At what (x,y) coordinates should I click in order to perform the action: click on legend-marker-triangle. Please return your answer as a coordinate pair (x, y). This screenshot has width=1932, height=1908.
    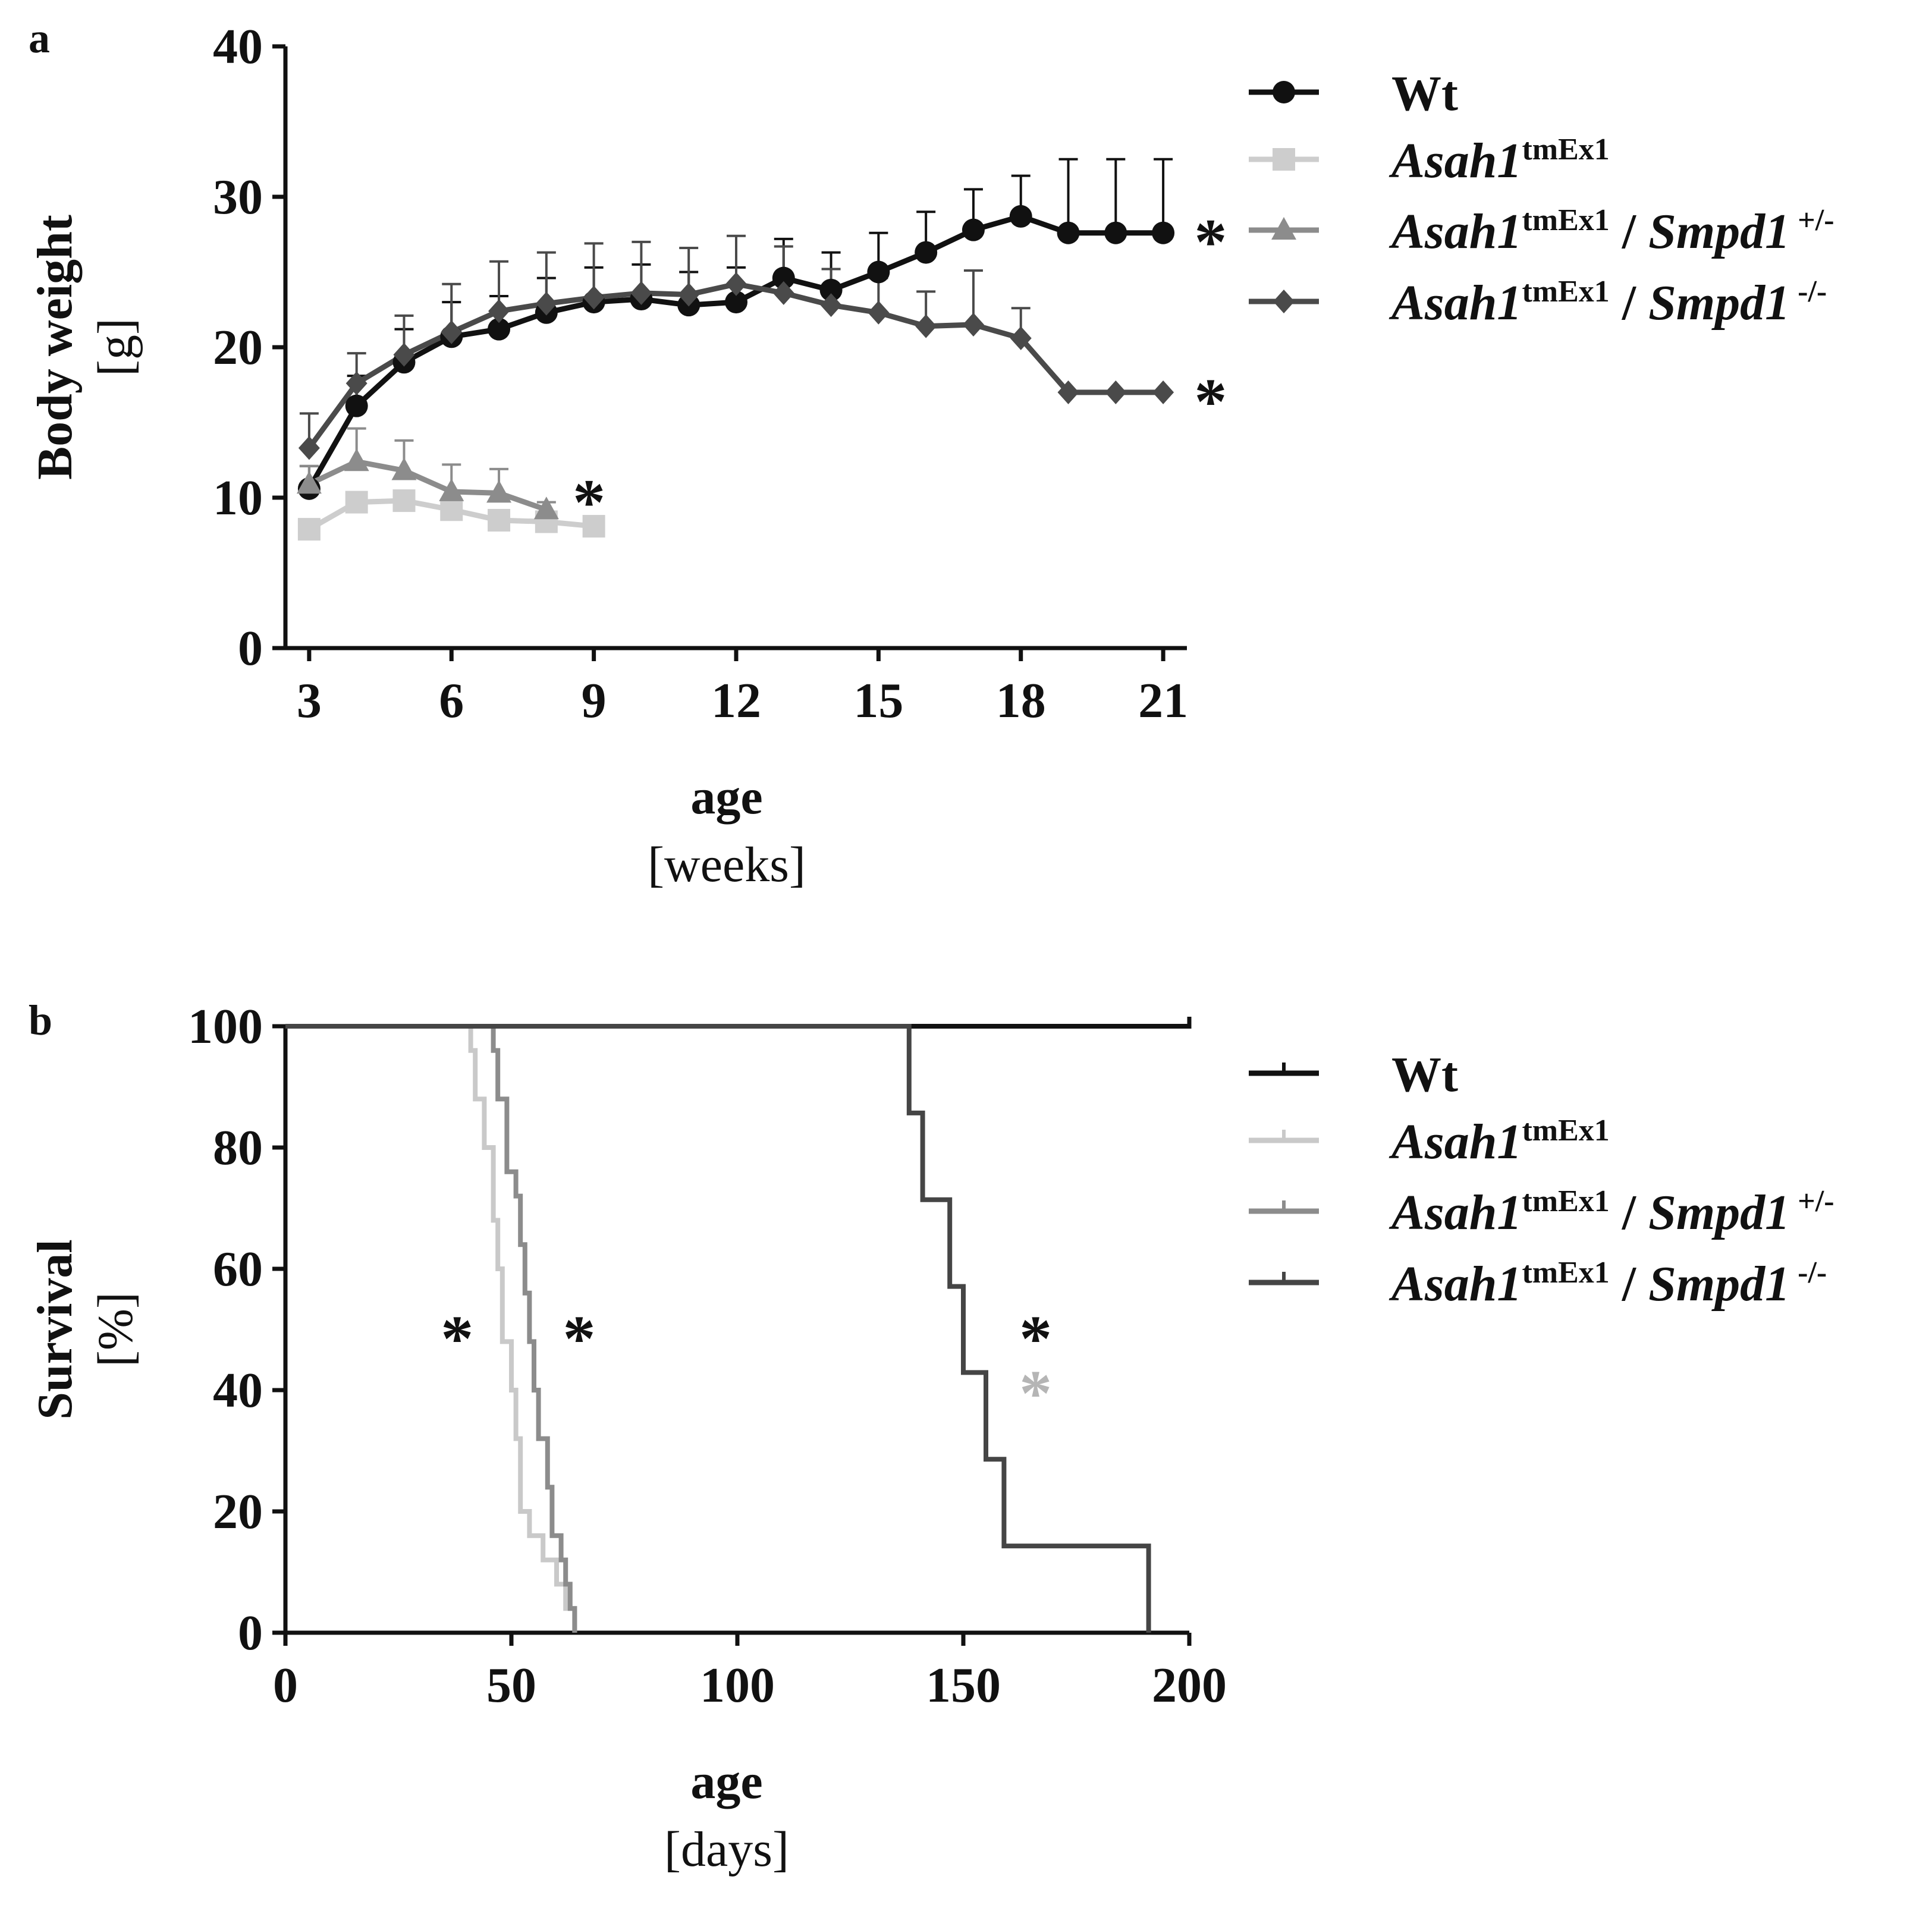
    Looking at the image, I should click on (1283, 229).